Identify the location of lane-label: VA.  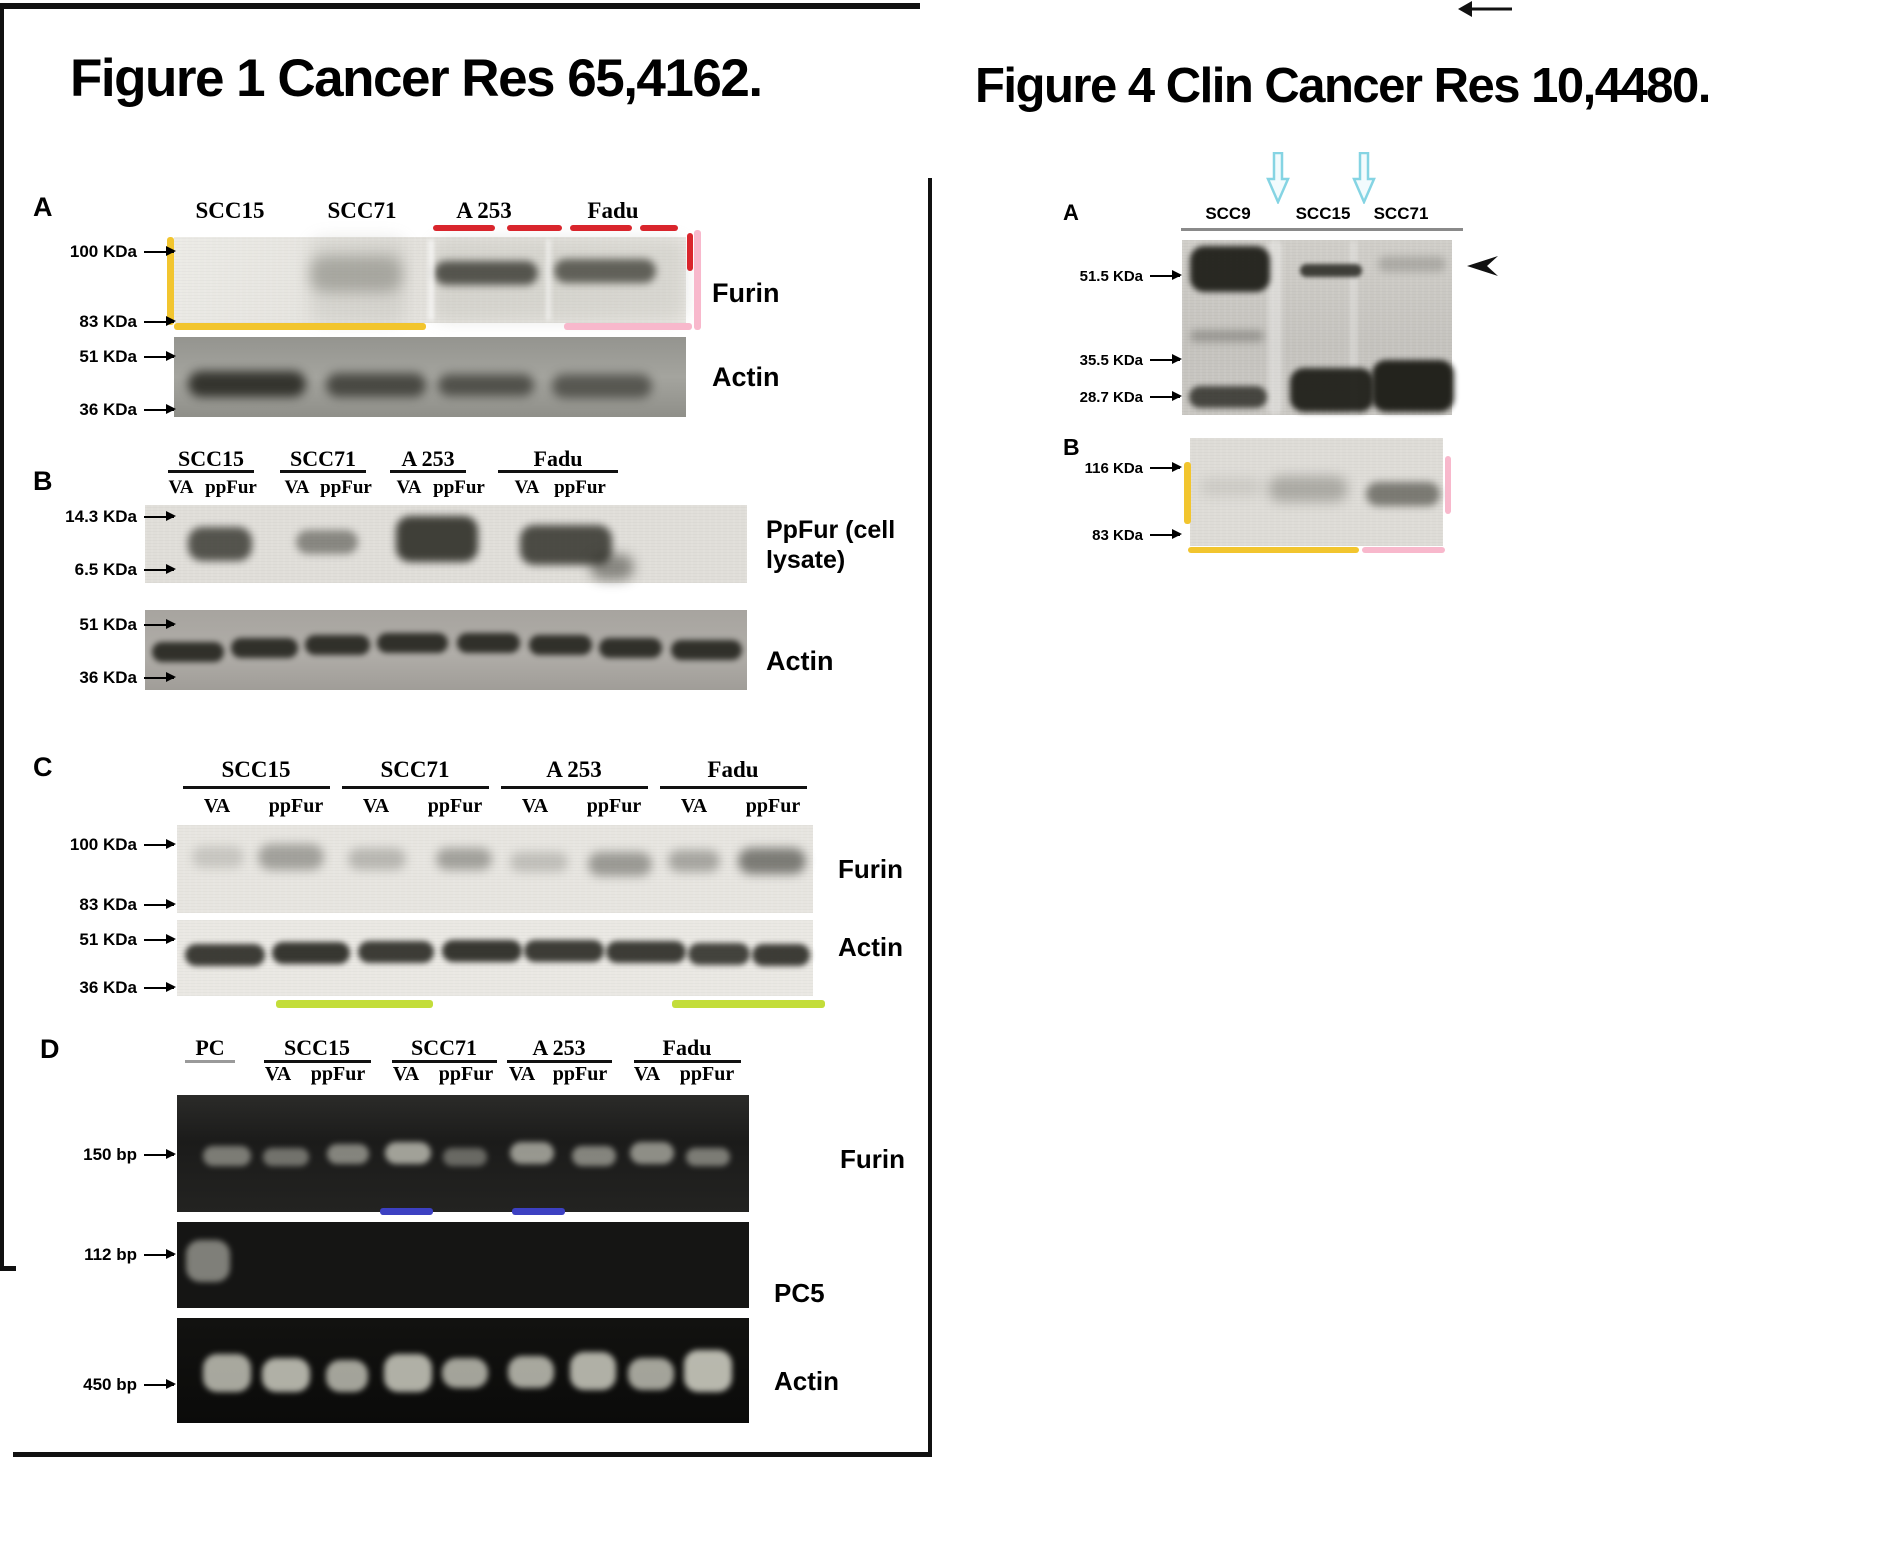
(278, 1074).